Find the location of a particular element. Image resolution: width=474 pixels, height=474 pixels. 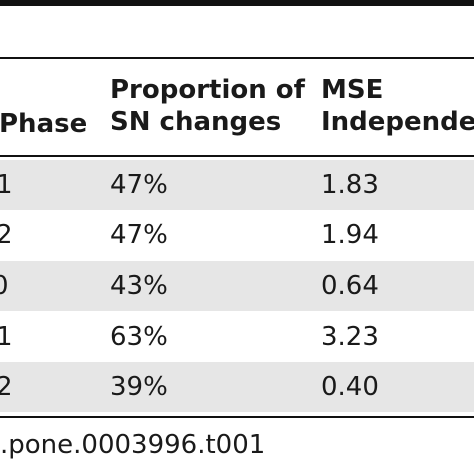

header-rule is located at coordinates (237, 58).